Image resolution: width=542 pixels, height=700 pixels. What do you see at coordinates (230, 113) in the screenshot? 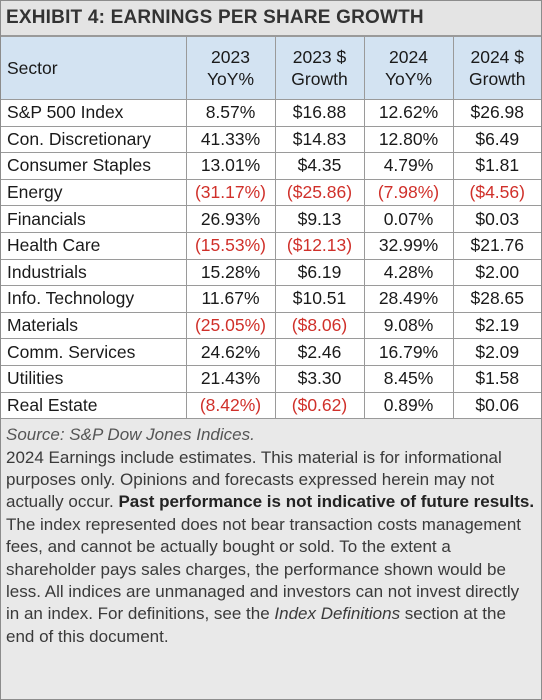
I see `cell-2023-yoy: 8.57%` at bounding box center [230, 113].